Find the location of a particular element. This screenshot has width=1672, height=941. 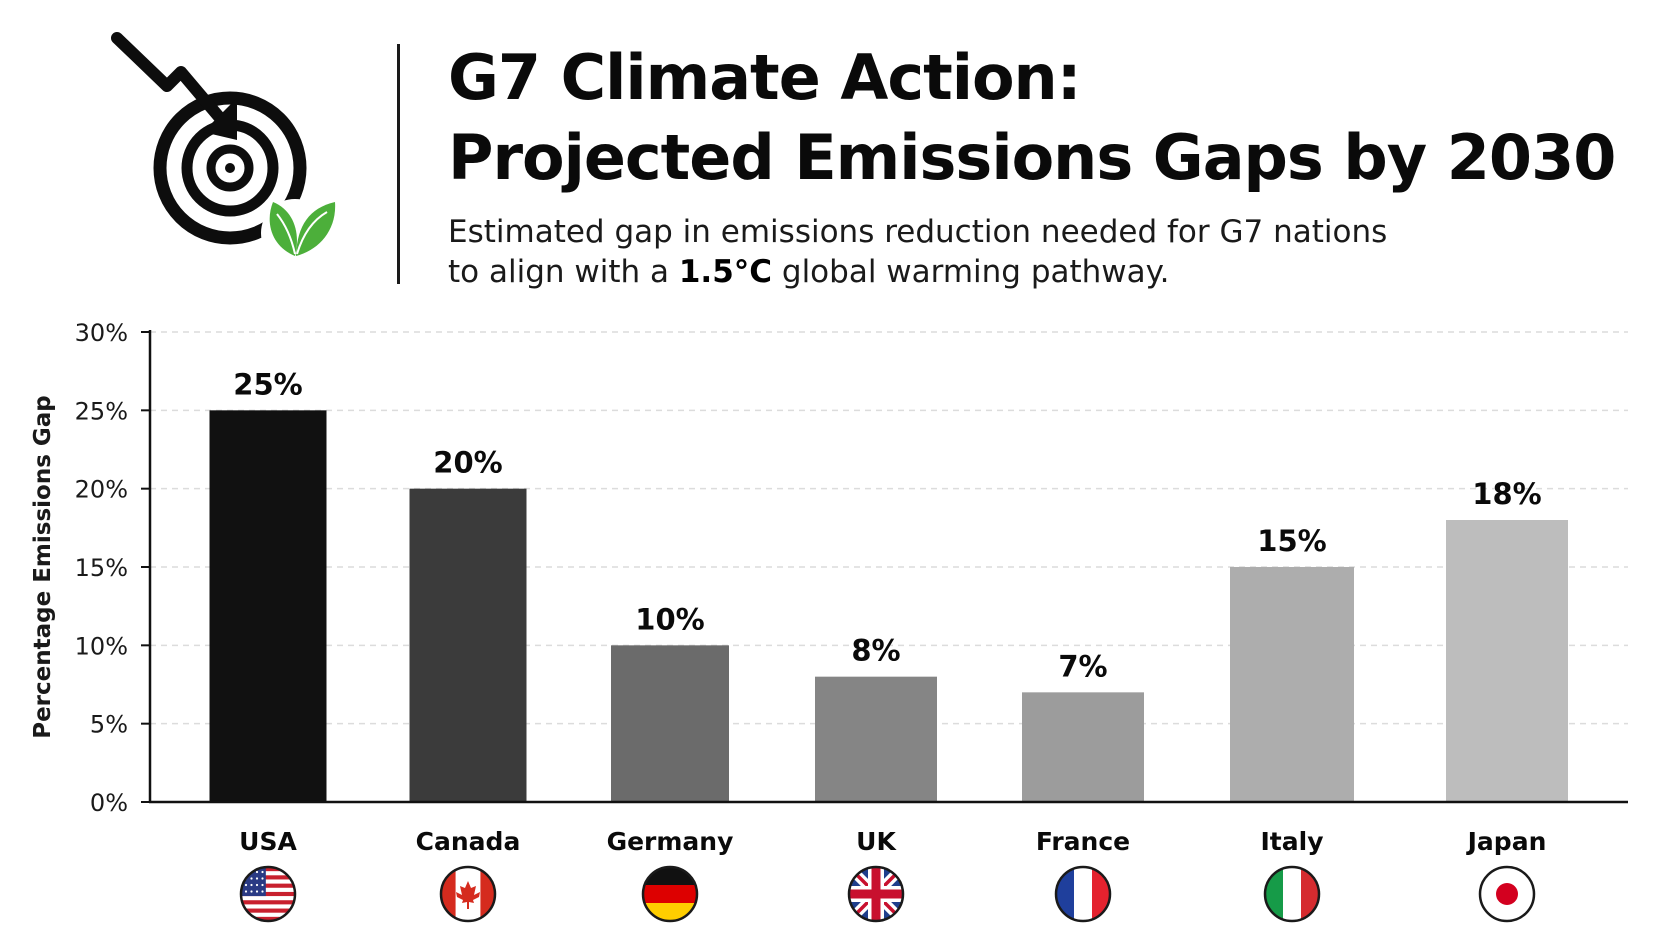

data-label-usa: 25% is located at coordinates (267, 384).